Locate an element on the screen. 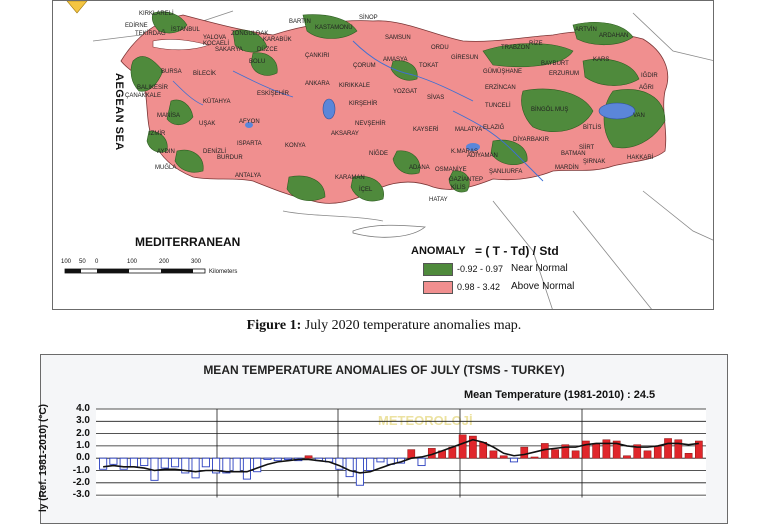 The height and width of the screenshot is (524, 768). city-label: ADANA is located at coordinates (419, 168).